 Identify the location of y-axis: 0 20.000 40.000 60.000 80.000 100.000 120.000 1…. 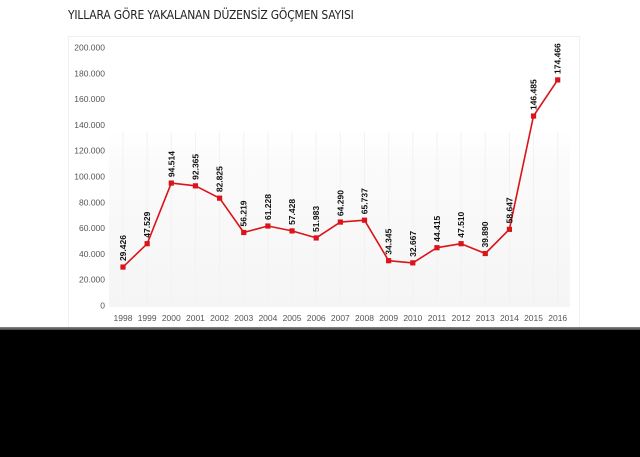
(89, 177).